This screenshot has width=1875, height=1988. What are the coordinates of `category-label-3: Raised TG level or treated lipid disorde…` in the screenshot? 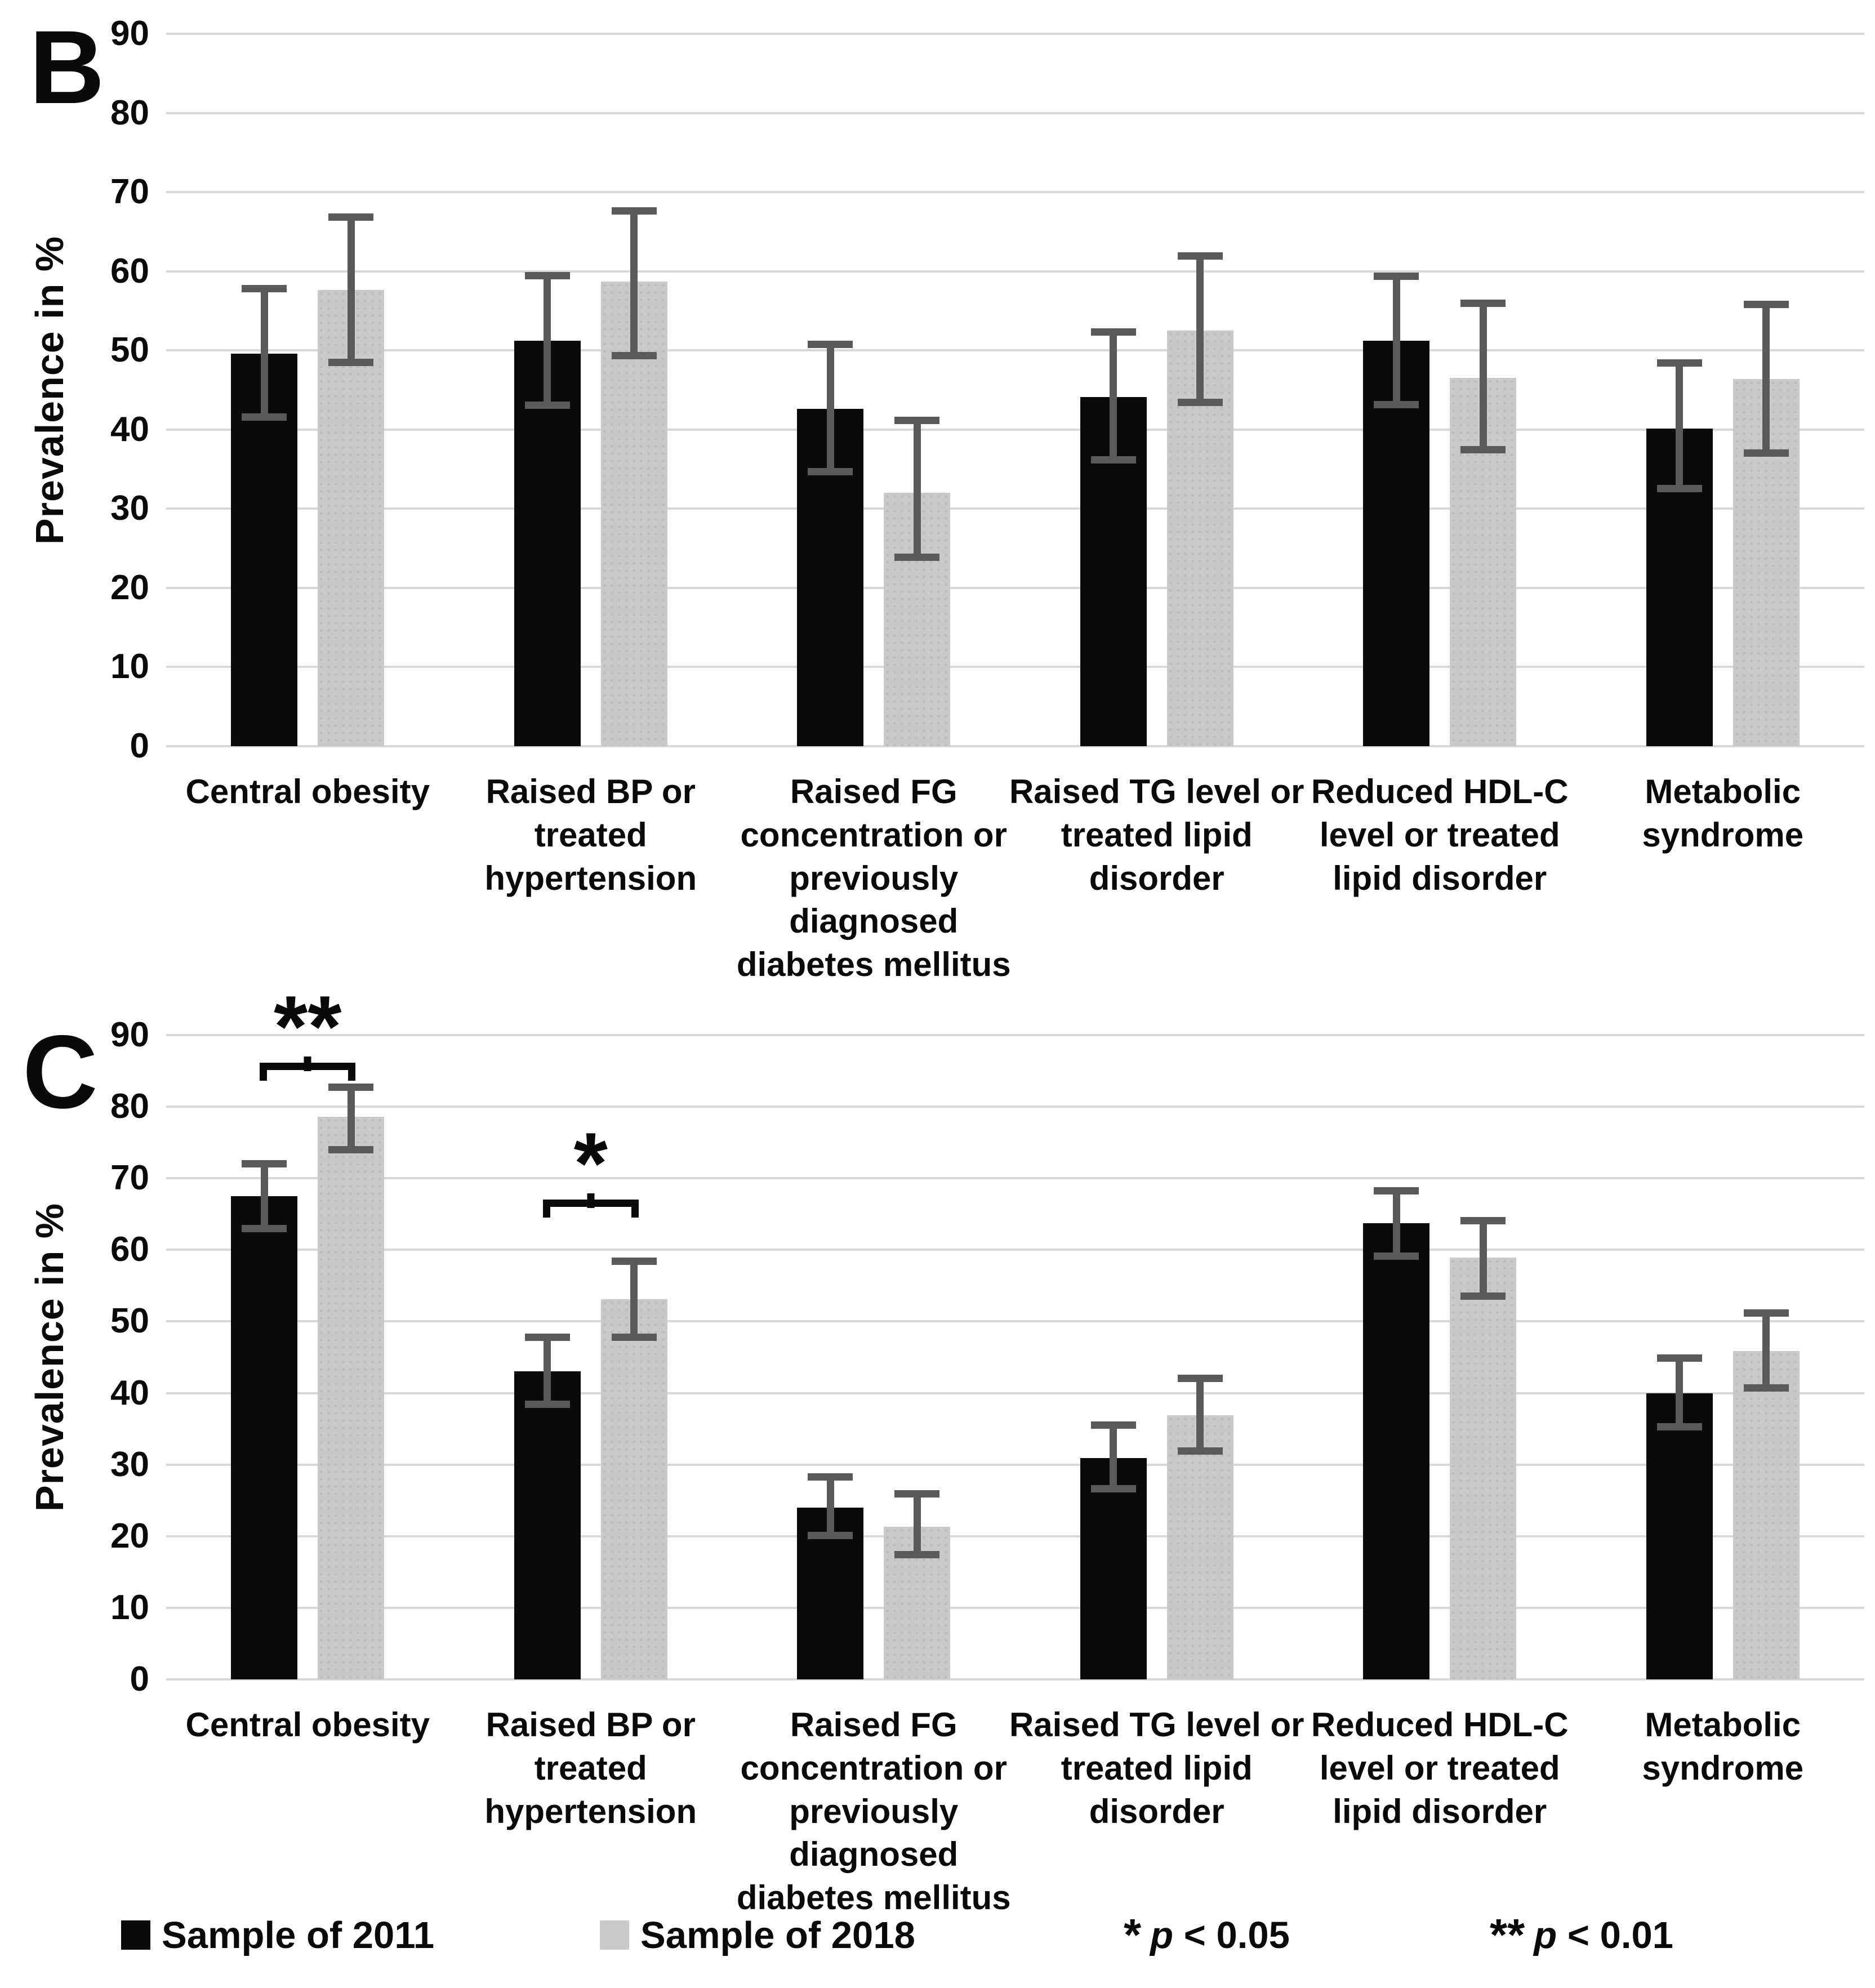 It's located at (1157, 835).